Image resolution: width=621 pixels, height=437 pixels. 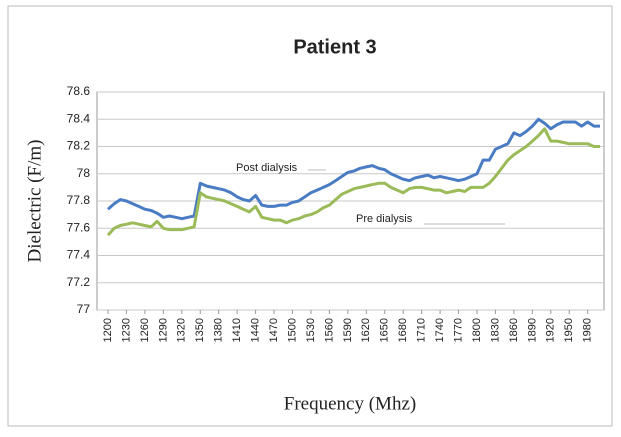 What do you see at coordinates (403, 330) in the screenshot?
I see `x-tick-label: 1680` at bounding box center [403, 330].